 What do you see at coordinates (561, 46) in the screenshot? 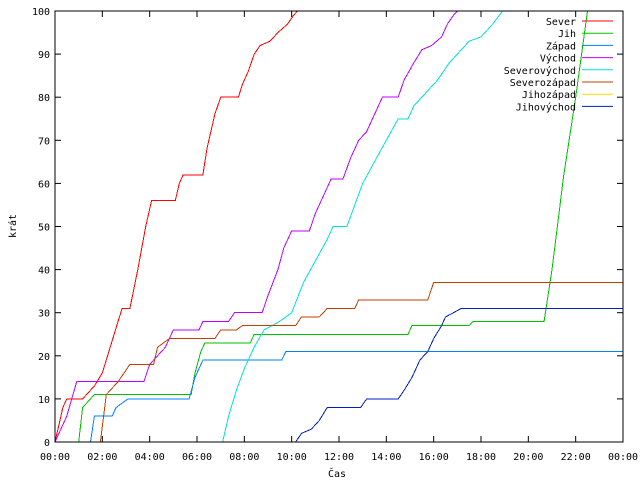
I see `legend-label-zapad: Západ` at bounding box center [561, 46].